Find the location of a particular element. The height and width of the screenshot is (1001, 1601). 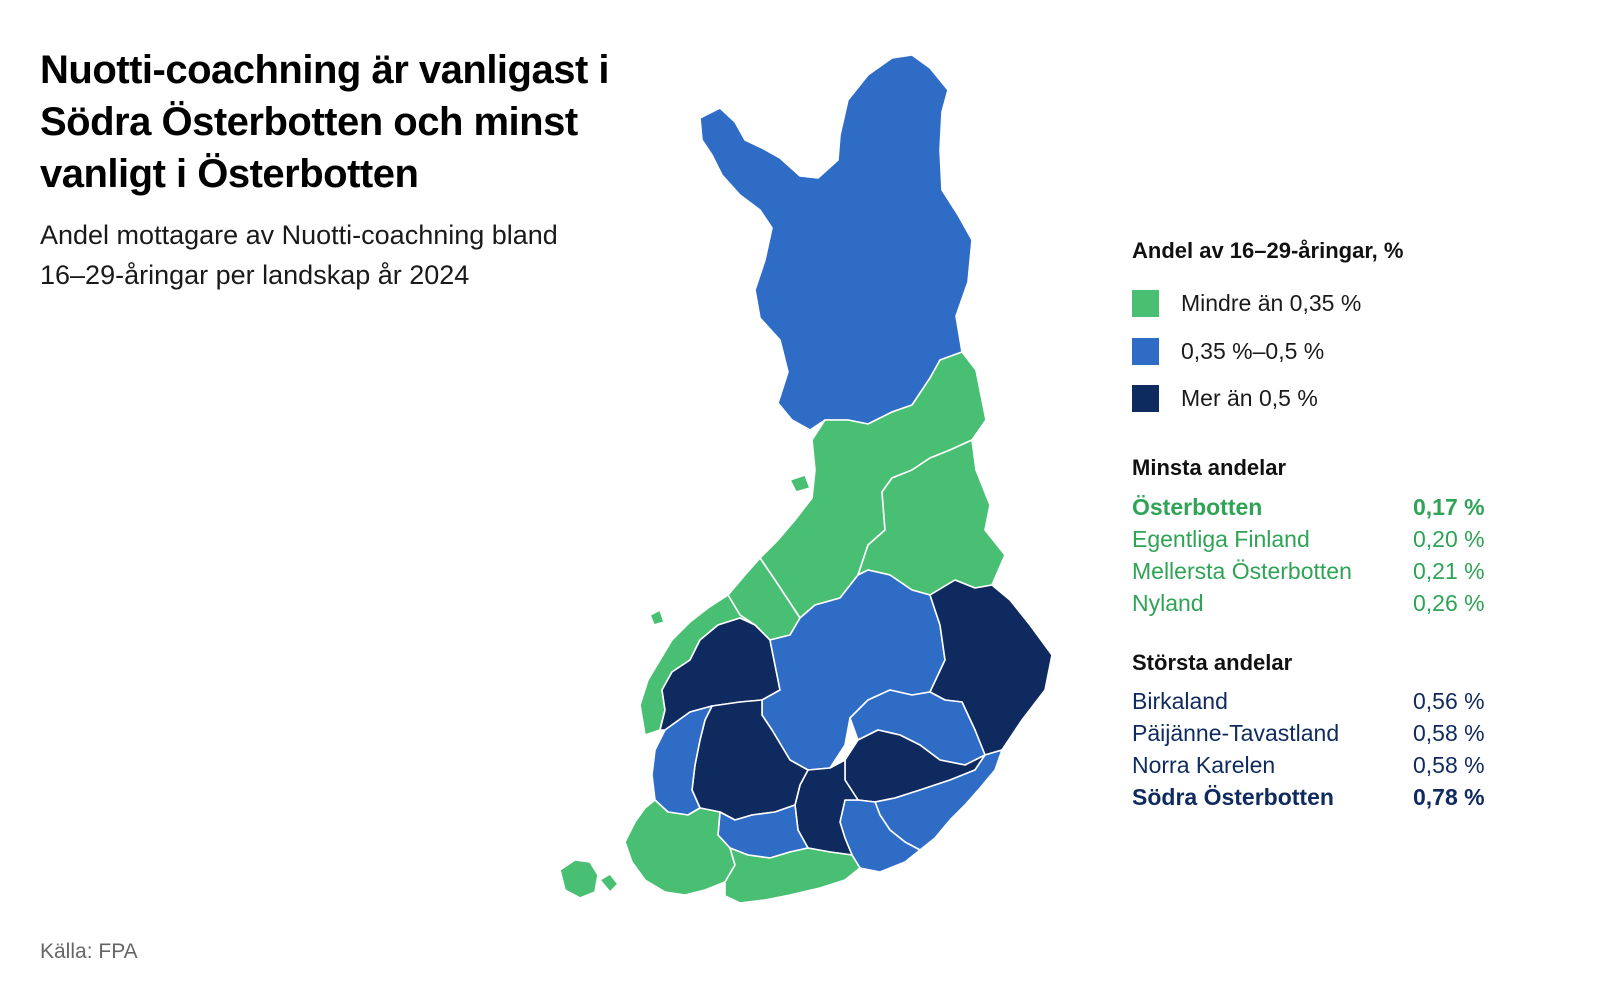

legend-swatch-low is located at coordinates (1145, 303).